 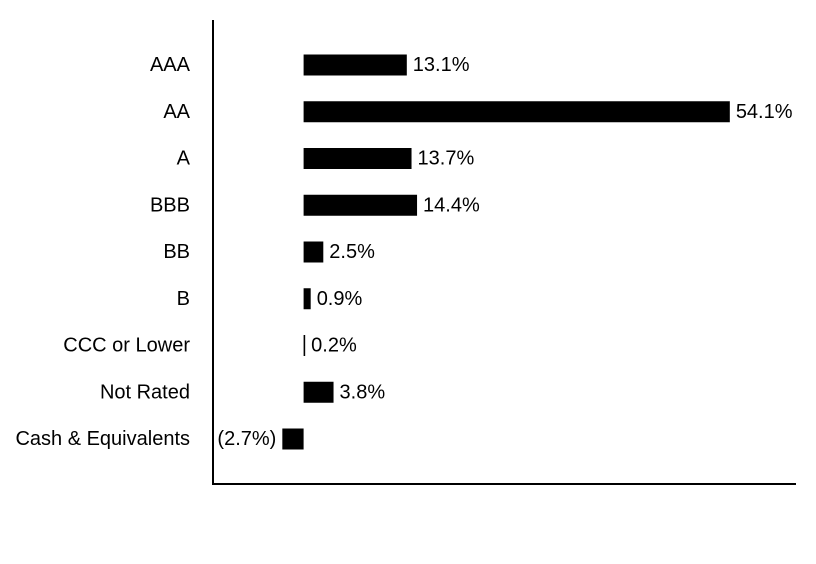 I want to click on value-label-not-rated: 3.8%, so click(x=363, y=392).